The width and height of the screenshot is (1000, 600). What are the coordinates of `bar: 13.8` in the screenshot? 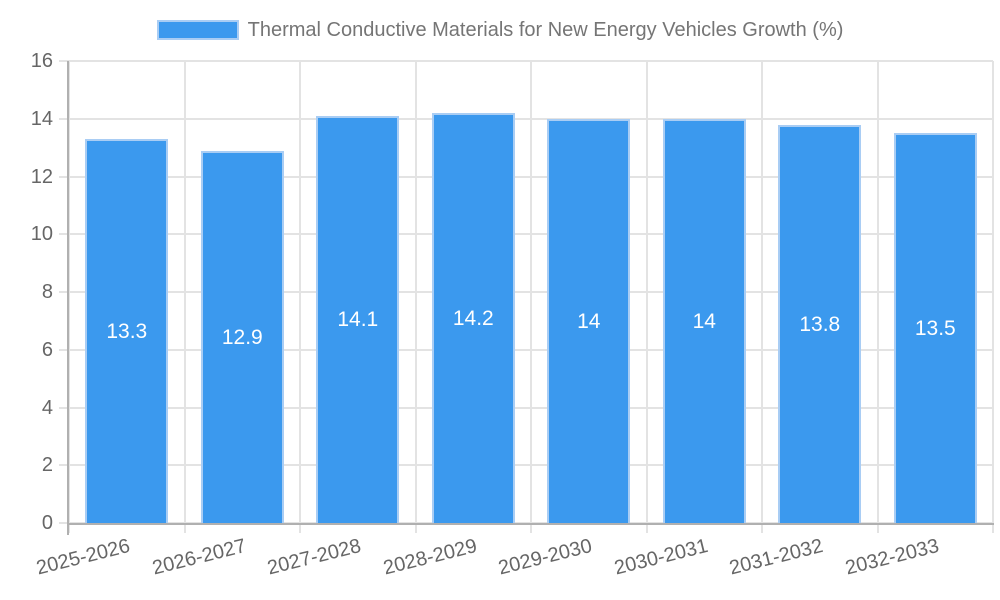 It's located at (820, 323).